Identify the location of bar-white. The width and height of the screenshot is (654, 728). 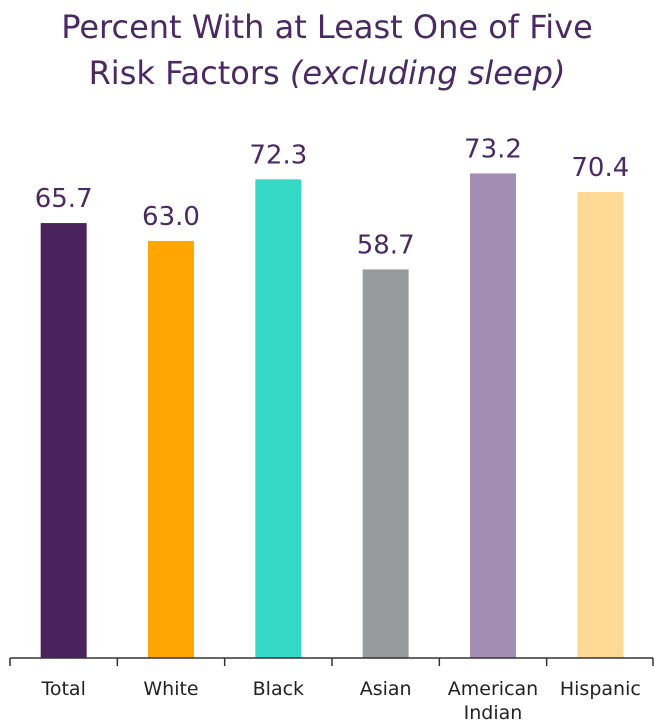
(171, 449).